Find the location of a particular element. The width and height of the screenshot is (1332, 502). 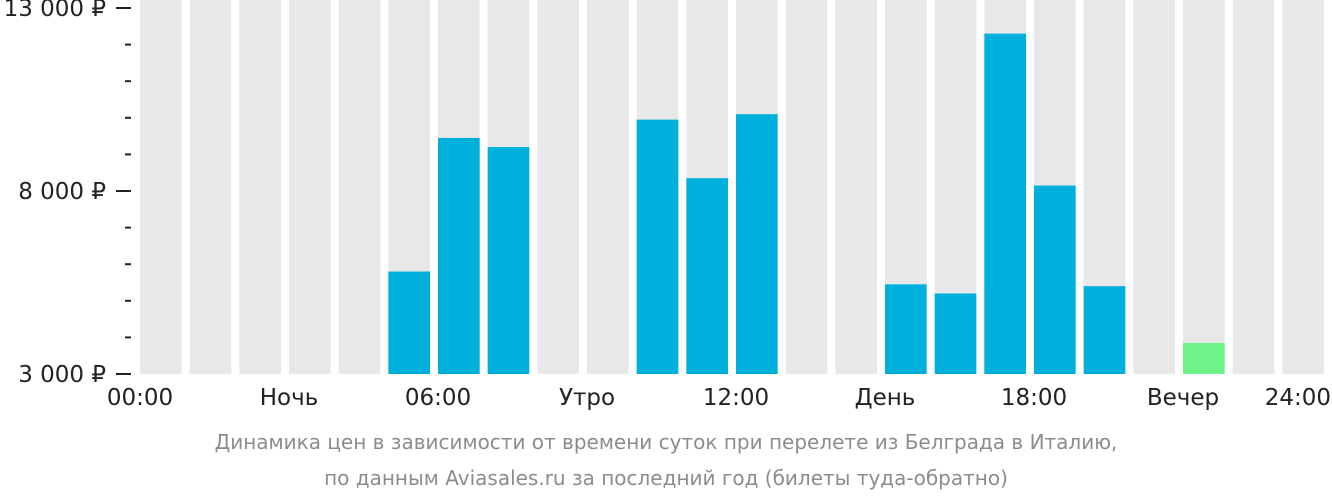

bar-cheapest is located at coordinates (1204, 358).